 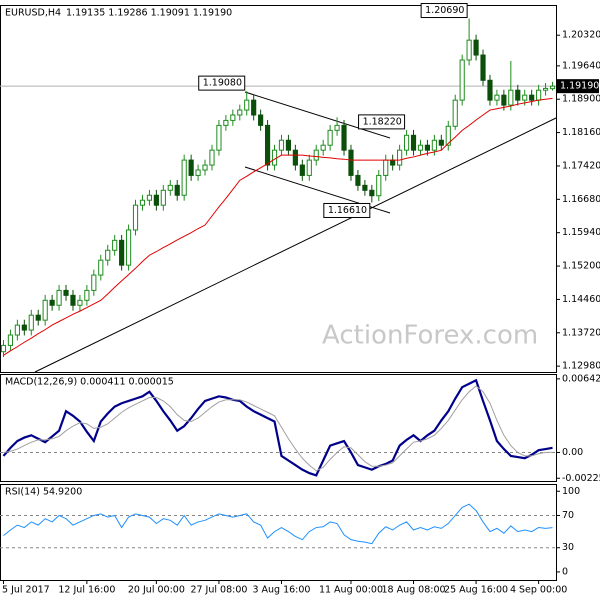 What do you see at coordinates (89, 382) in the screenshot?
I see `panel-title: MACD(12,26,9) 0.000411 0.000015` at bounding box center [89, 382].